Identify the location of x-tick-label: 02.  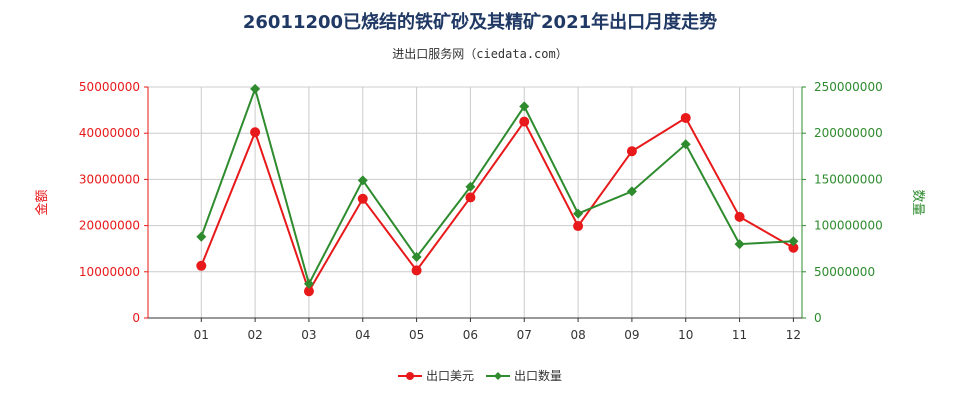
(254, 335).